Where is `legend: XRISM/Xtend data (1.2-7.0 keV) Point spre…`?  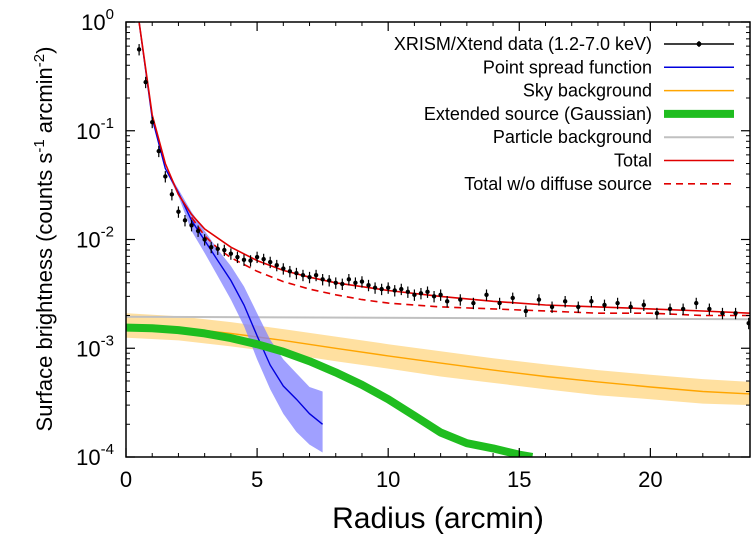 legend: XRISM/Xtend data (1.2-7.0 keV) Point spre… is located at coordinates (564, 114).